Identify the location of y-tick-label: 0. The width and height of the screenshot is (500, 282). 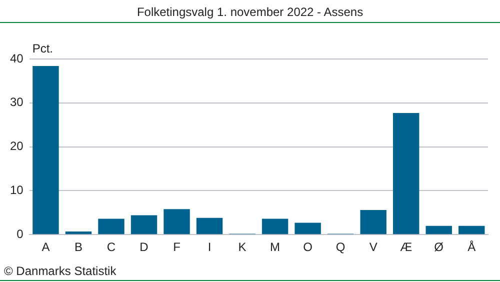
(20, 233).